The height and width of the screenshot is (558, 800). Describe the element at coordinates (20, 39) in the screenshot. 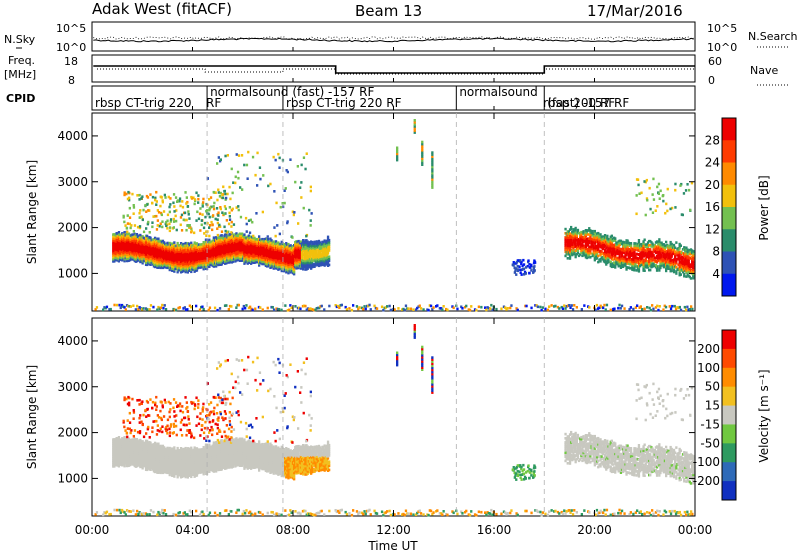

I see `nsky-label: N.Sky` at that location.